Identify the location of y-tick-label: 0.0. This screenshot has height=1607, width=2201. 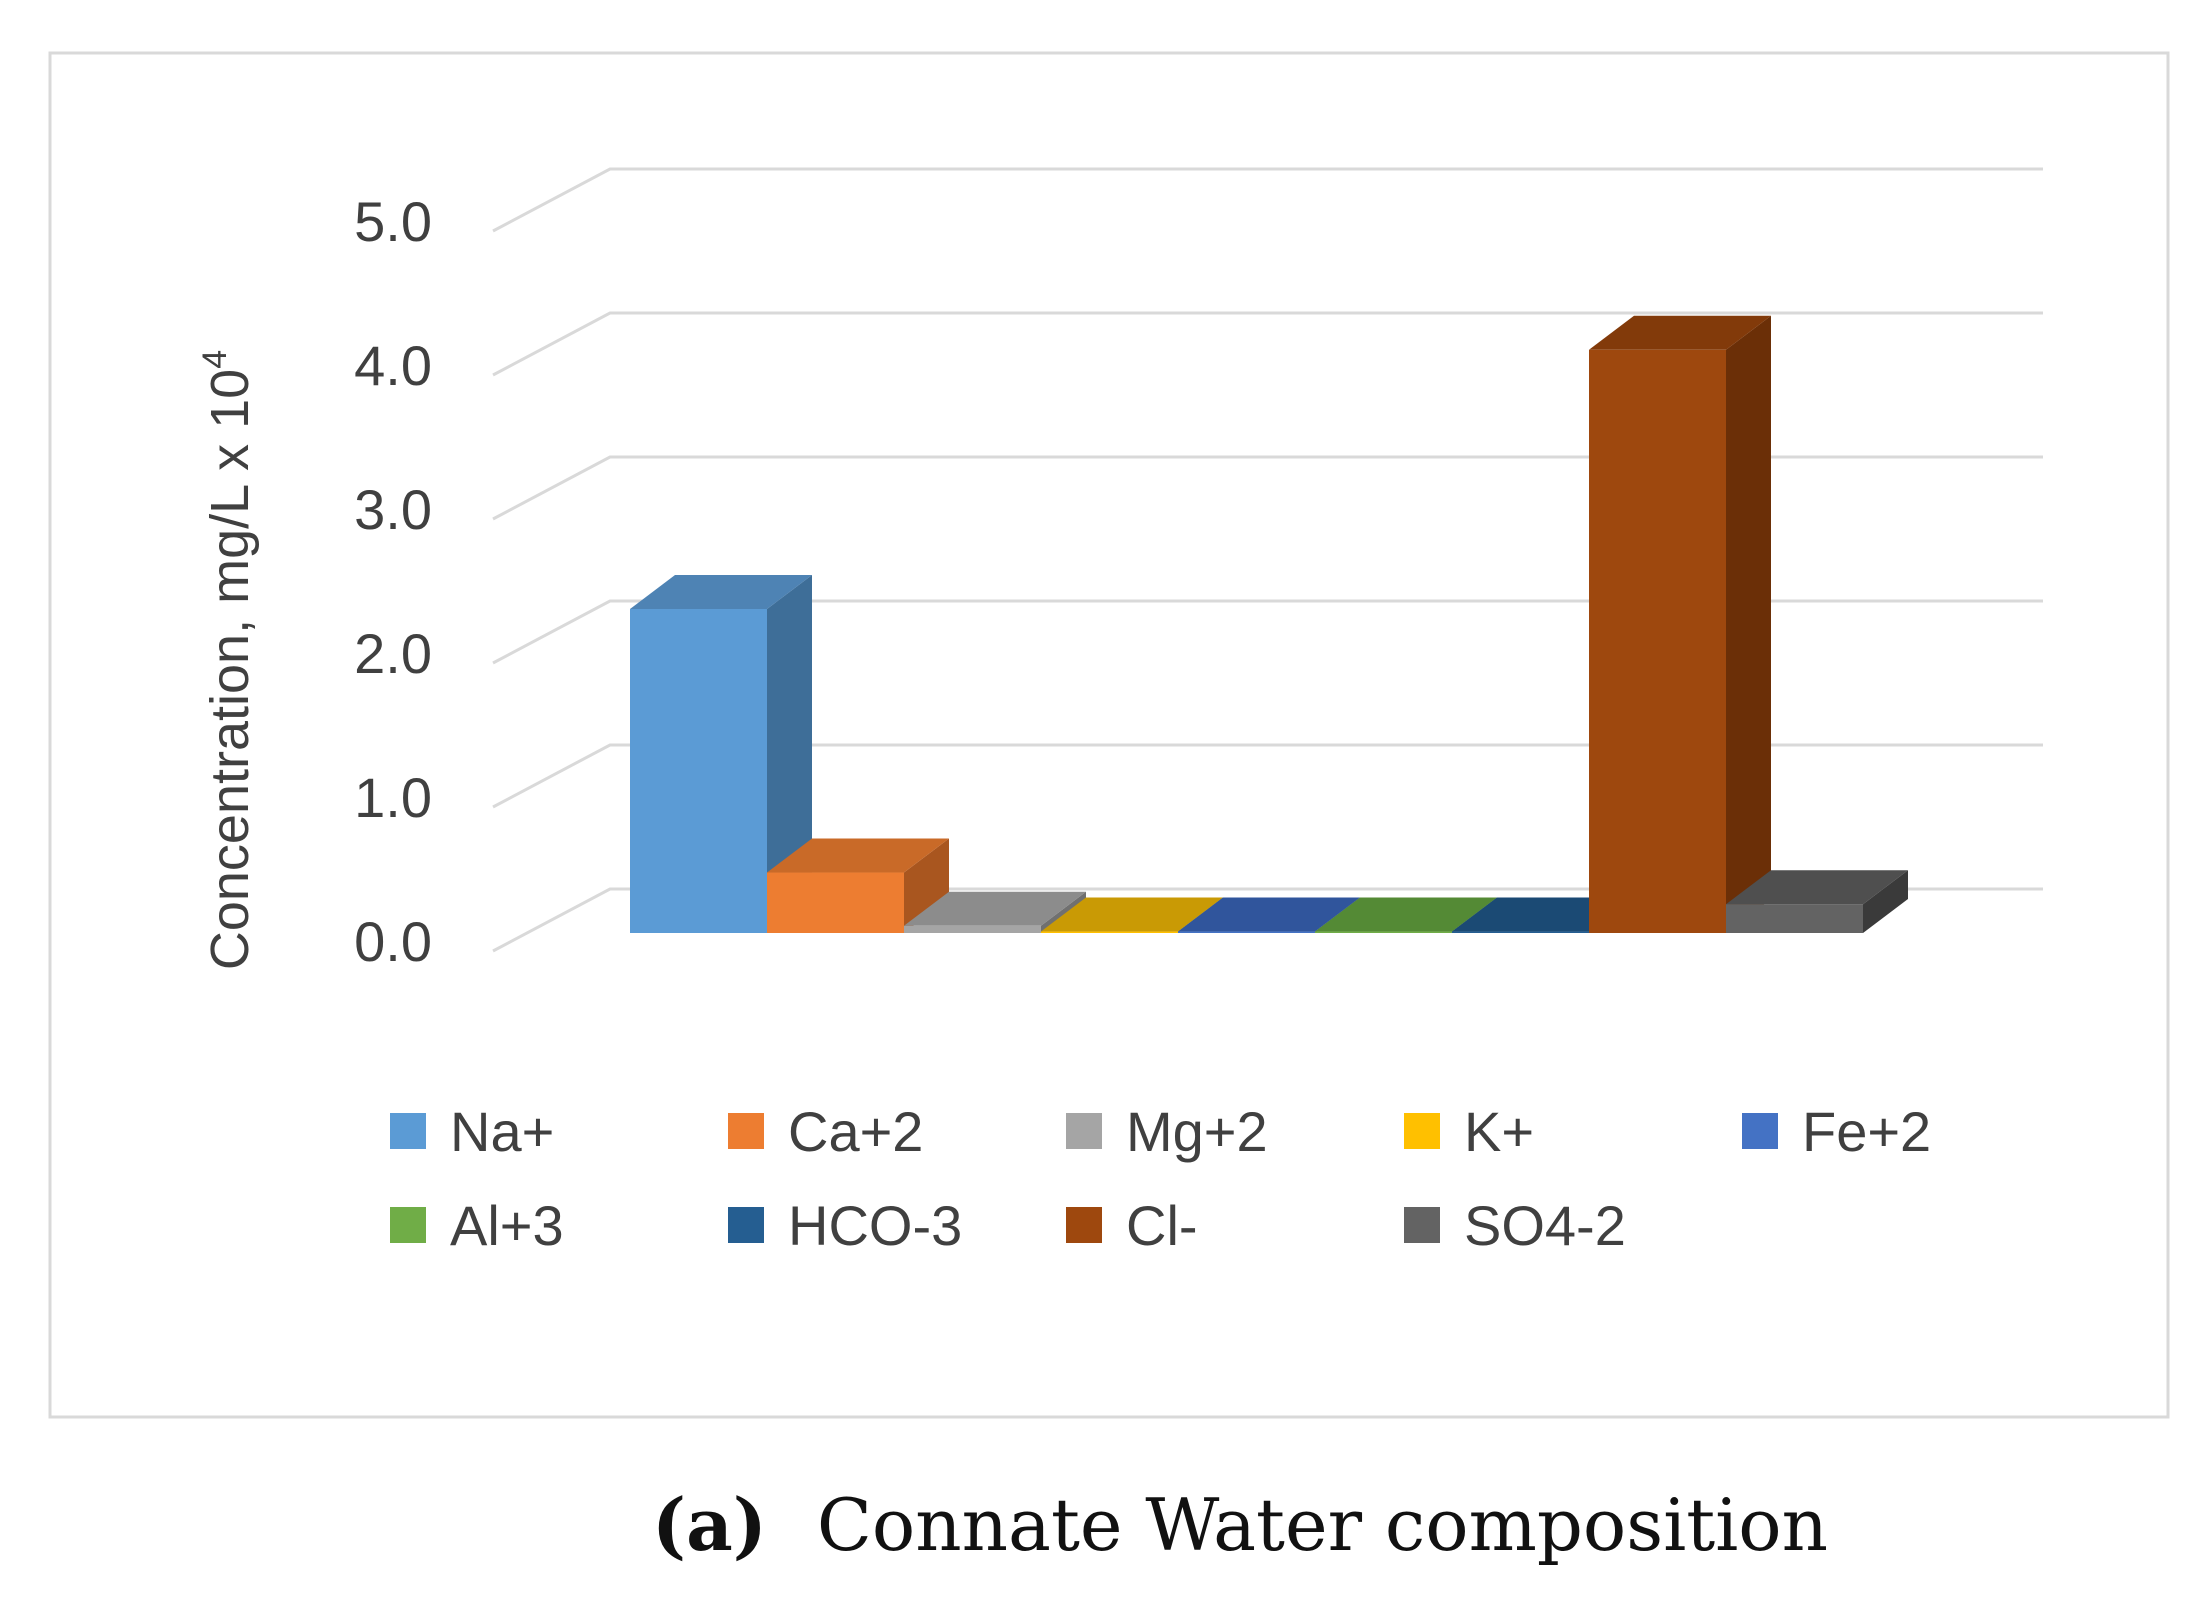
(393, 941).